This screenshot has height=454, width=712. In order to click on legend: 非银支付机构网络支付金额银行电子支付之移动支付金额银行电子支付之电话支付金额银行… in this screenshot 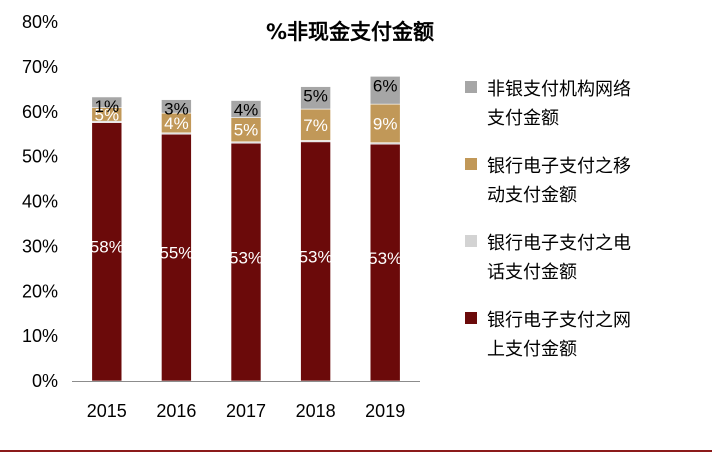, I will do `click(548, 219)`.